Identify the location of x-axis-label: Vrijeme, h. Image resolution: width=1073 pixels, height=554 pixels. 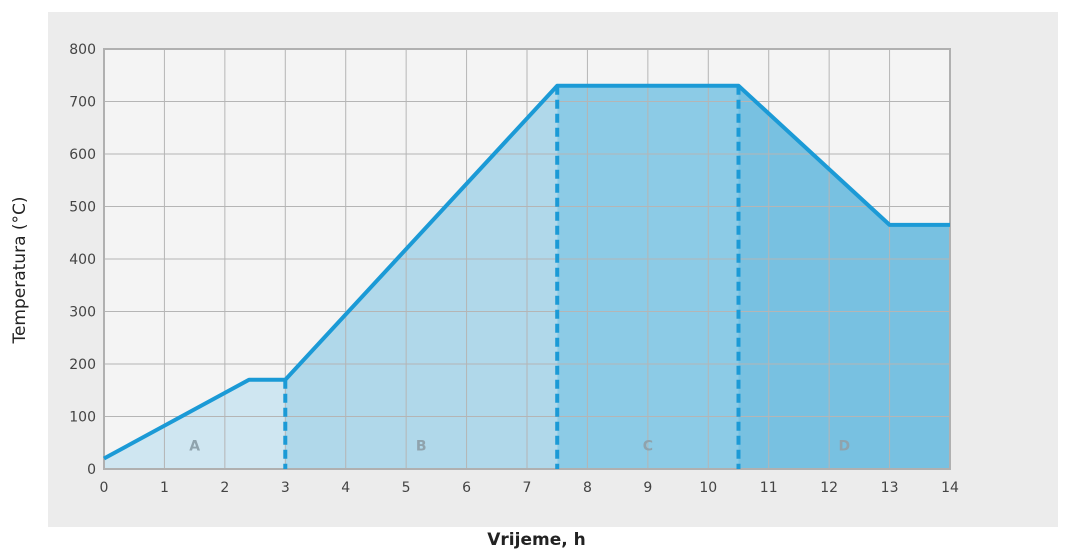
(536, 540).